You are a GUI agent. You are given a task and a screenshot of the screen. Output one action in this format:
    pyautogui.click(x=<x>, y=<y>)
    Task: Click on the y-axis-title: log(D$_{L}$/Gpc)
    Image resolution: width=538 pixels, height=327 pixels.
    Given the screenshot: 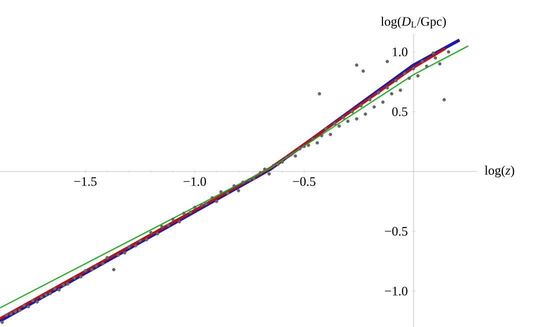 What is the action you would take?
    pyautogui.click(x=413, y=22)
    